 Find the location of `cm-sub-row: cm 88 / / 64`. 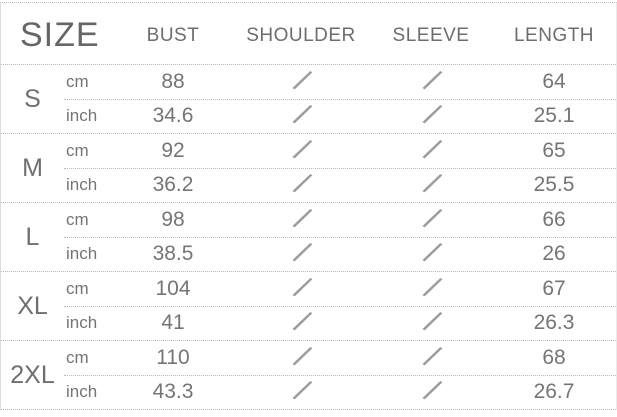

cm-sub-row: cm 88 / / 64 is located at coordinates (340, 81).